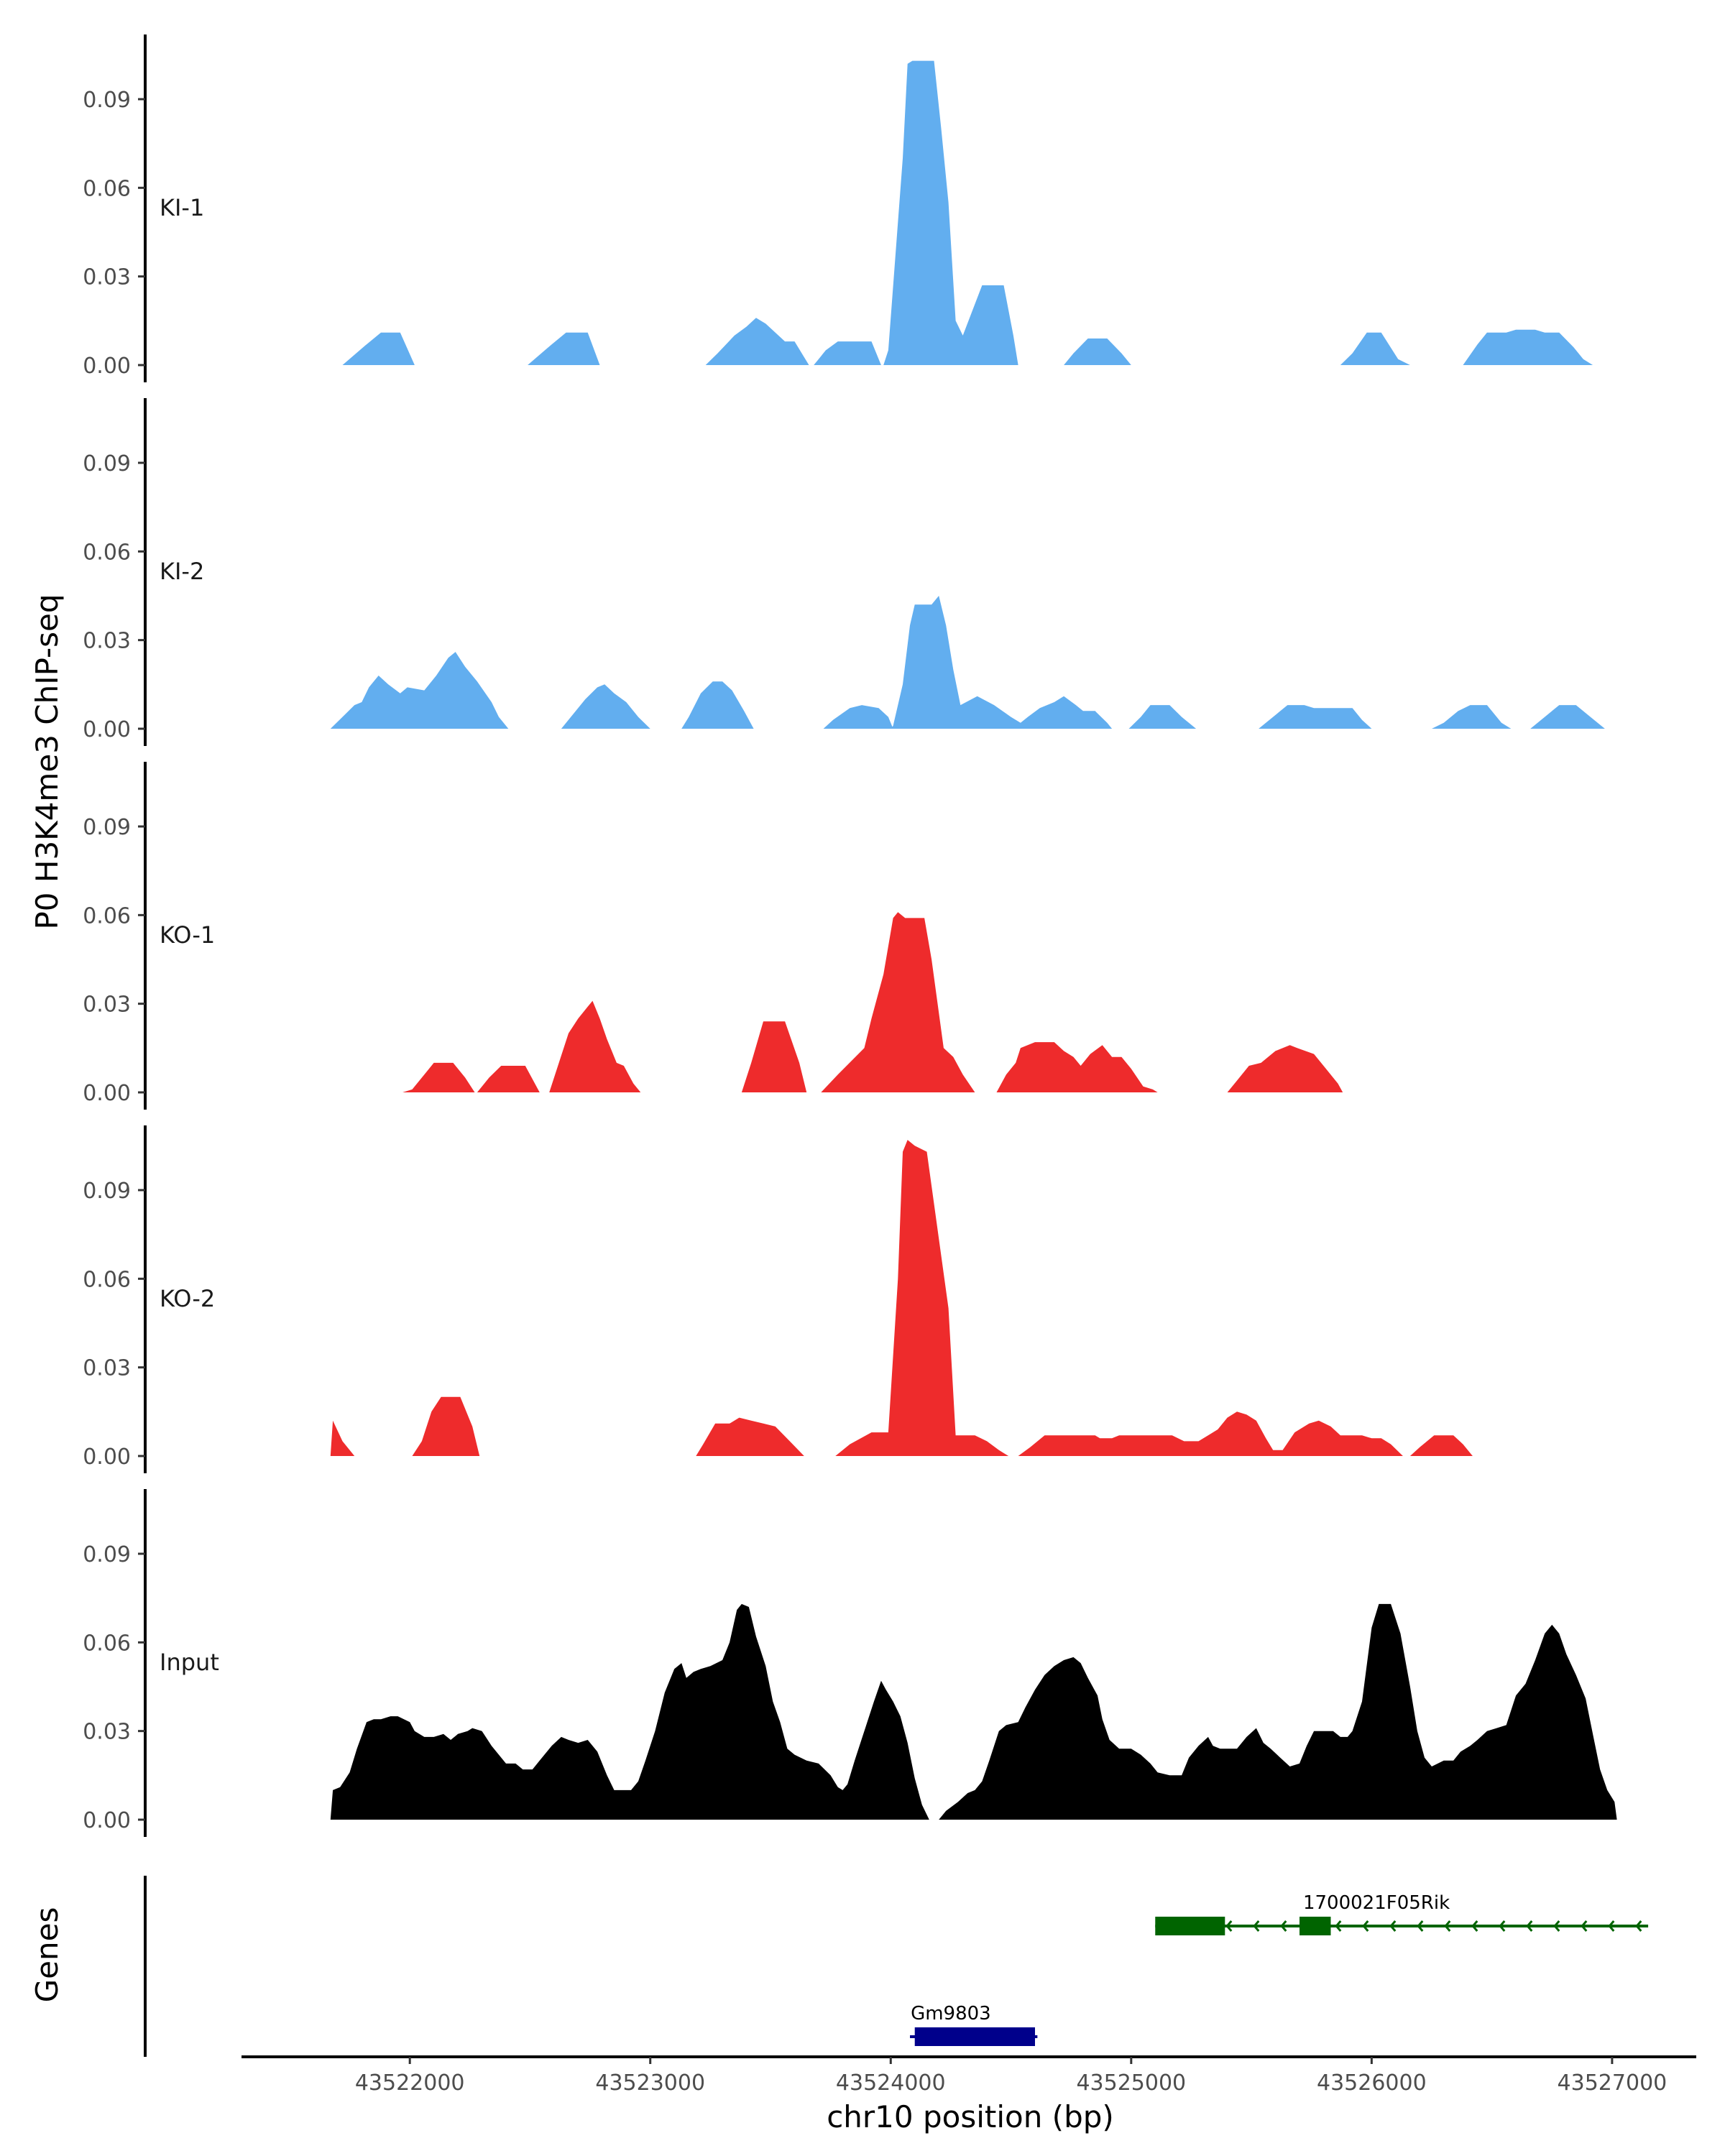  What do you see at coordinates (187, 1299) in the screenshot?
I see `track-label: KO-2` at bounding box center [187, 1299].